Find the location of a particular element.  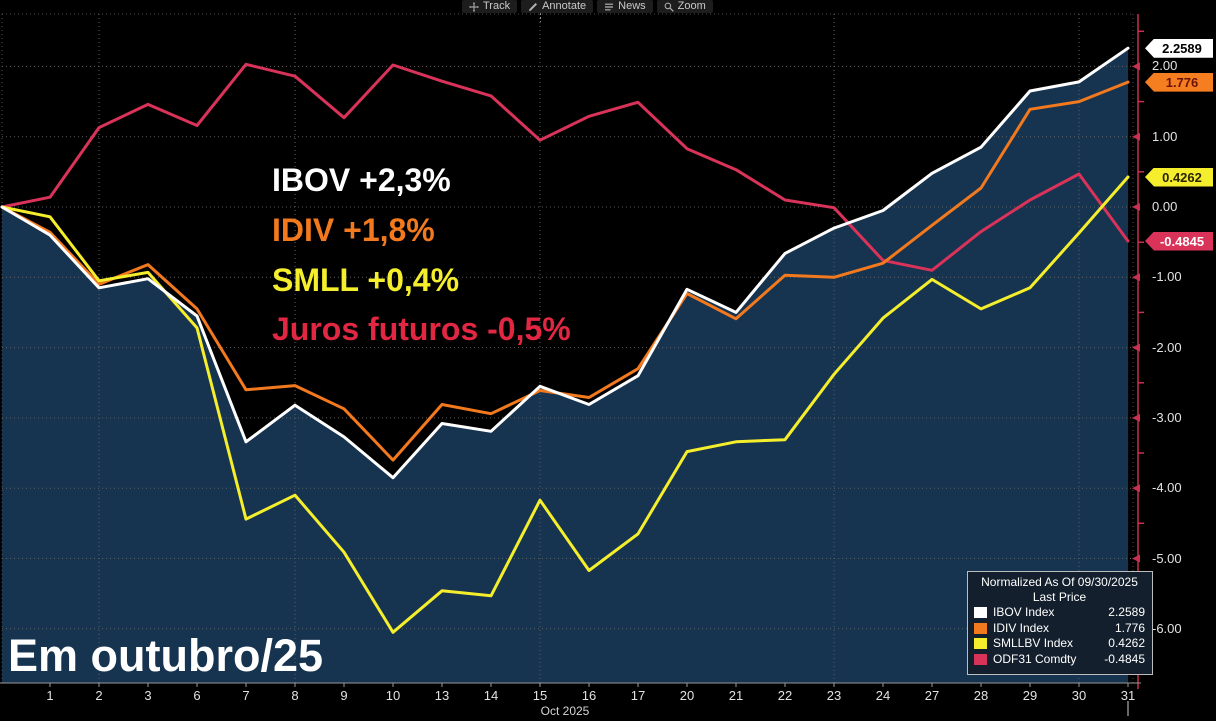

x-tick-label: 20 is located at coordinates (687, 695).